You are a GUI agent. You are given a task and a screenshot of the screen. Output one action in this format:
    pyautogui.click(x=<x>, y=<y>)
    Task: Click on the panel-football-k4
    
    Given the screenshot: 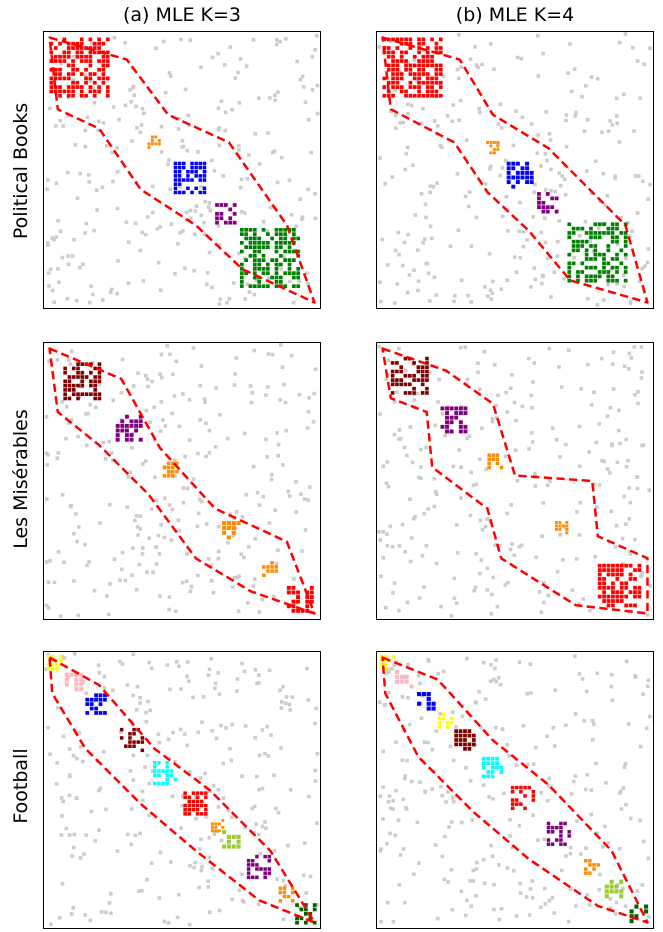 What is the action you would take?
    pyautogui.click(x=515, y=790)
    